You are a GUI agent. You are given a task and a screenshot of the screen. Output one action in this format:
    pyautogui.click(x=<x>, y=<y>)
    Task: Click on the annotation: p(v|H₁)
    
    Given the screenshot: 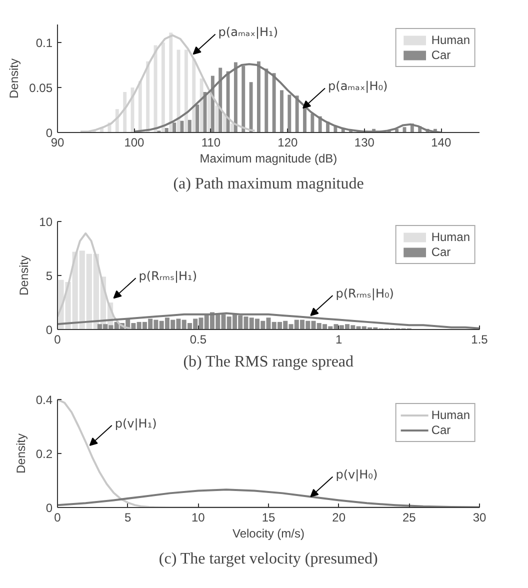 What is the action you would take?
    pyautogui.click(x=135, y=423)
    